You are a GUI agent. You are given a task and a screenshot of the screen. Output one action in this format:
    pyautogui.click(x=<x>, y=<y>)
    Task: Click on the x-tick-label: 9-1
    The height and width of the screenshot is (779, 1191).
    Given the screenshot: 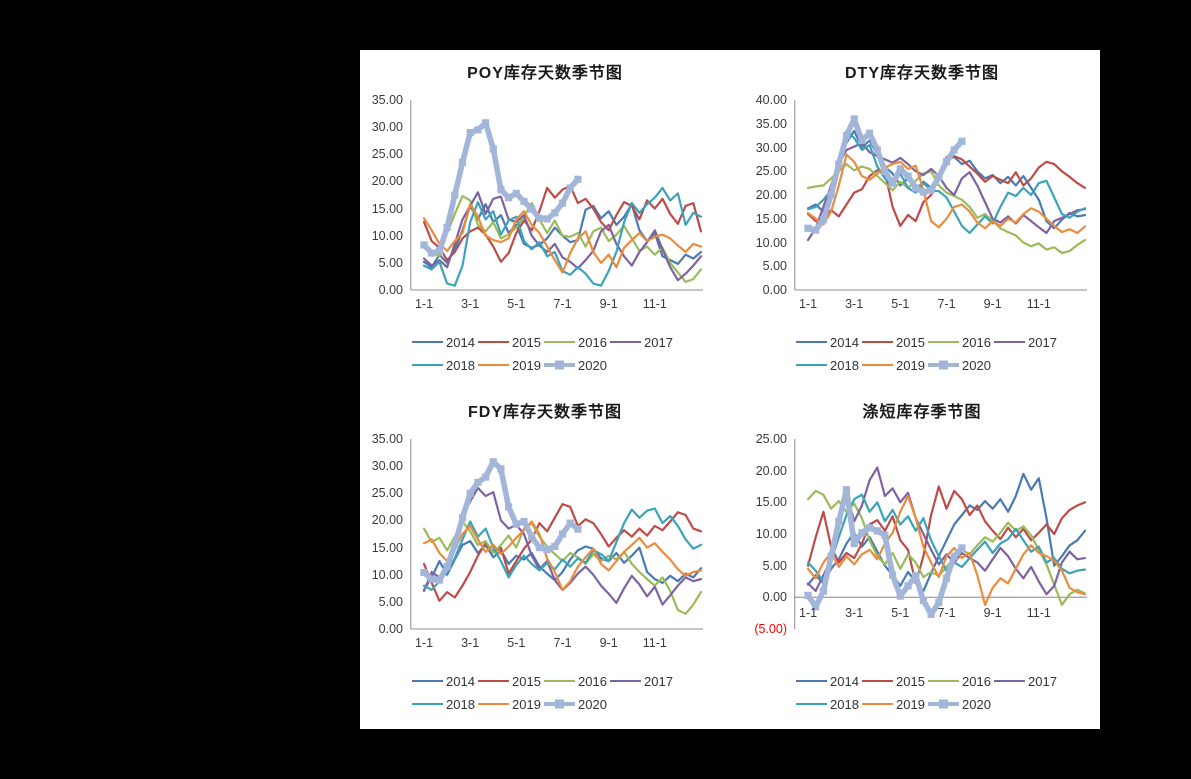 What is the action you would take?
    pyautogui.click(x=992, y=613)
    